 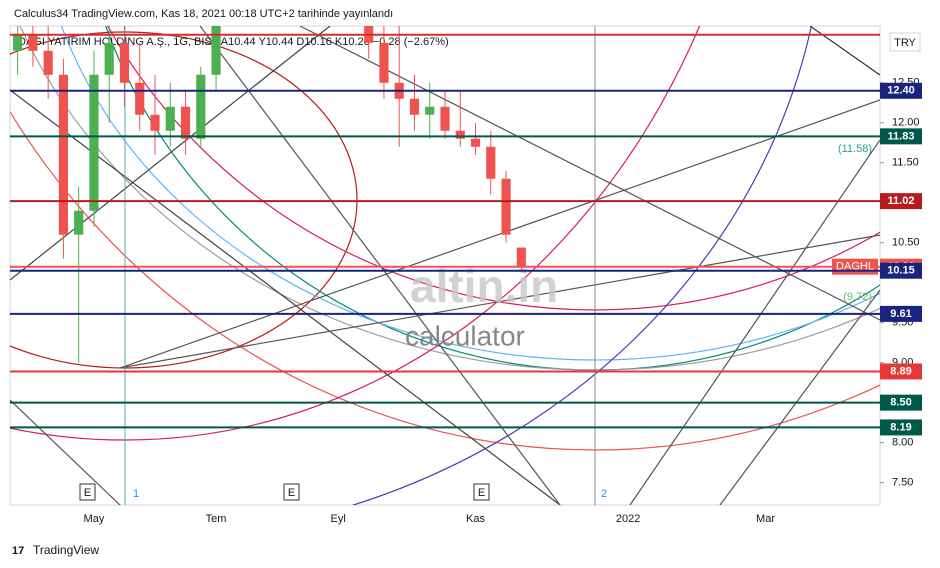 What do you see at coordinates (765, 519) in the screenshot?
I see `x-tick-label: Mar` at bounding box center [765, 519].